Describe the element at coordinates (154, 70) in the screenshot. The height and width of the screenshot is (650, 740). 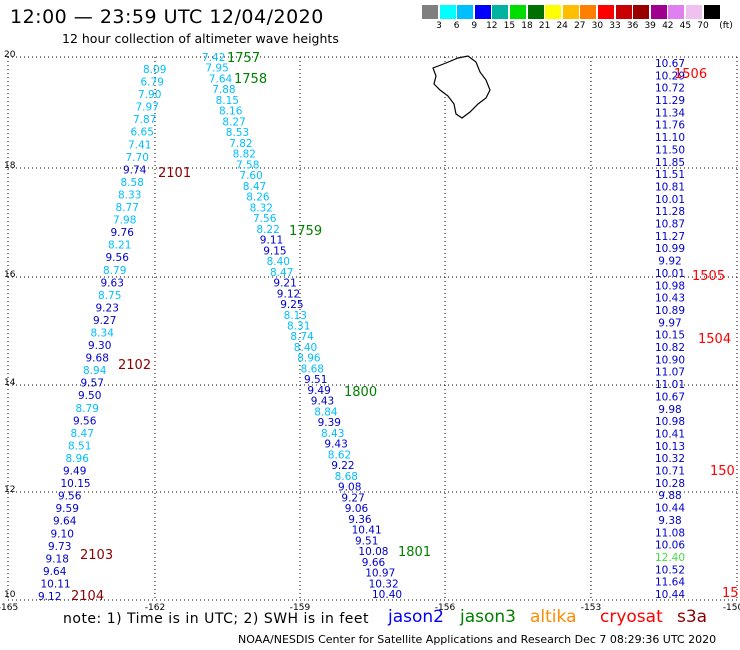
I see `swh-value: 8.09` at that location.